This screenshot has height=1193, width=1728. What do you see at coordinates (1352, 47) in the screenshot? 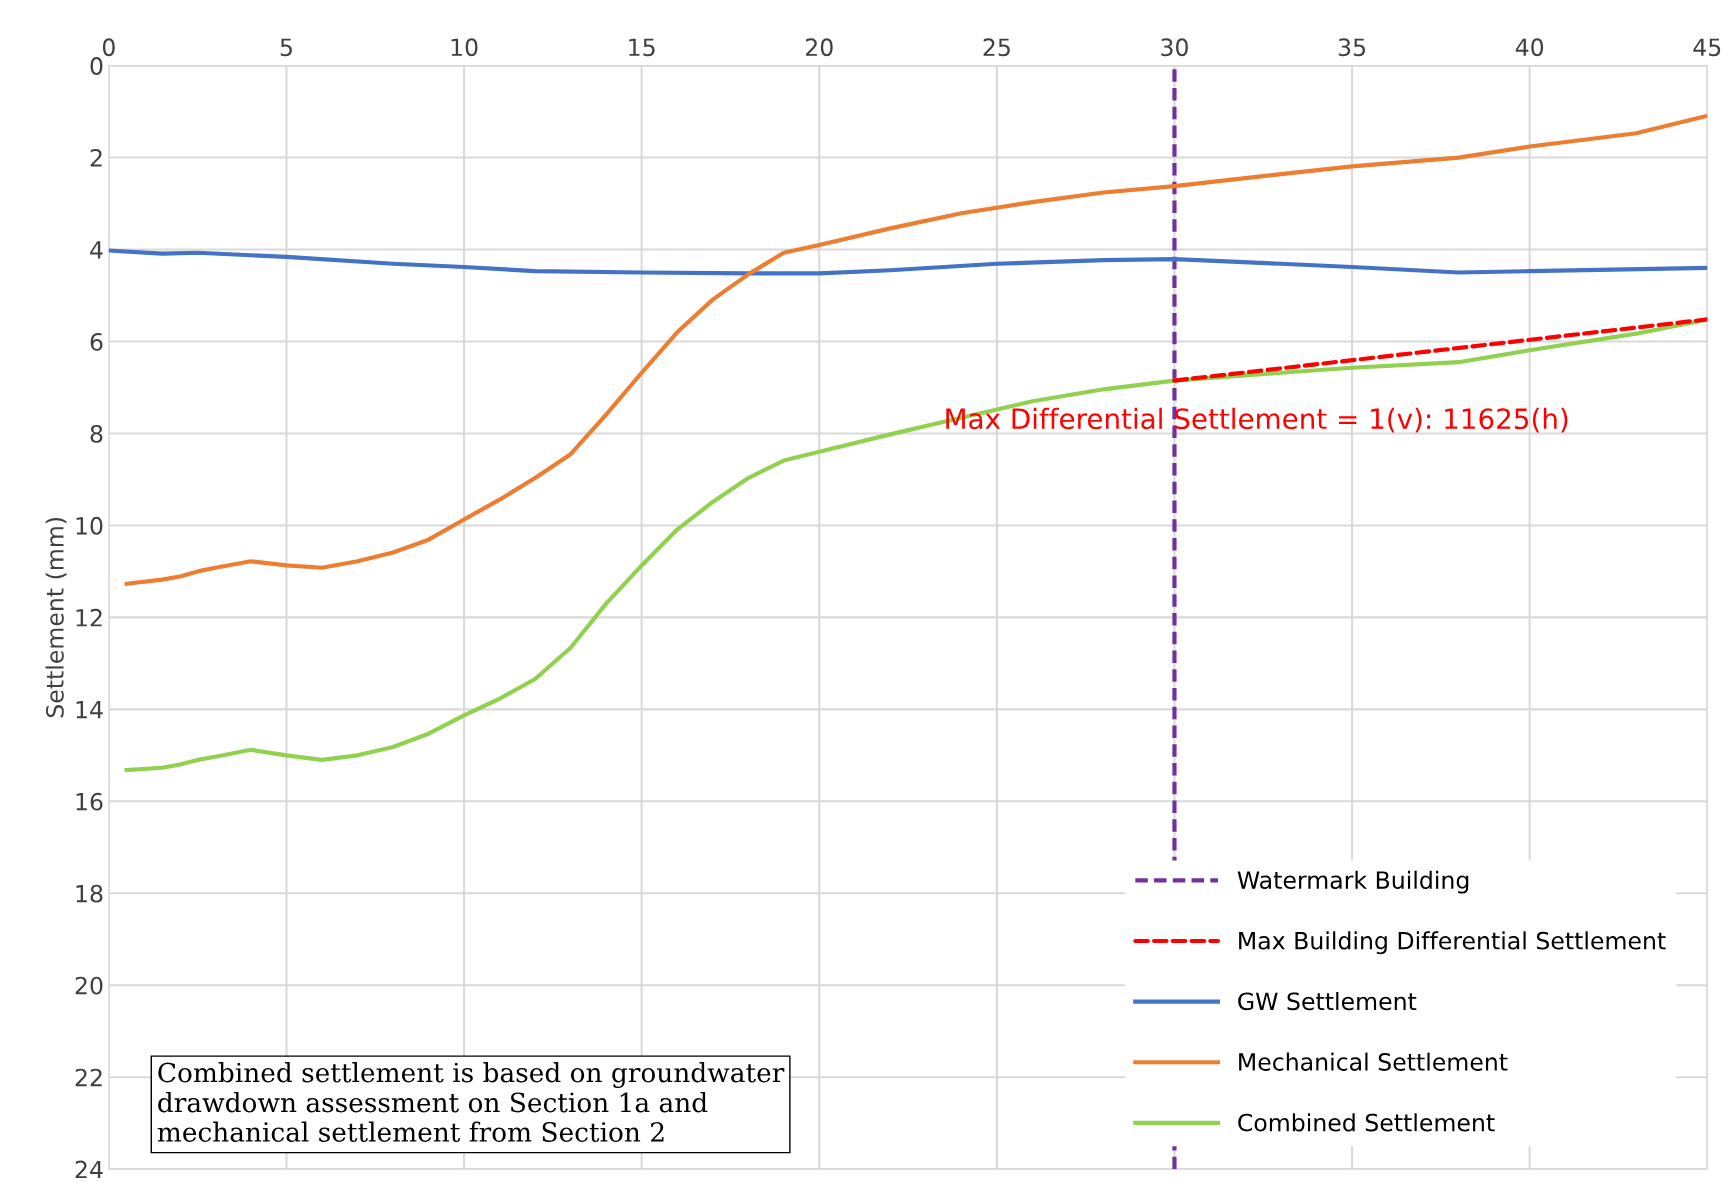
I see `x-tick-label: 35` at bounding box center [1352, 47].